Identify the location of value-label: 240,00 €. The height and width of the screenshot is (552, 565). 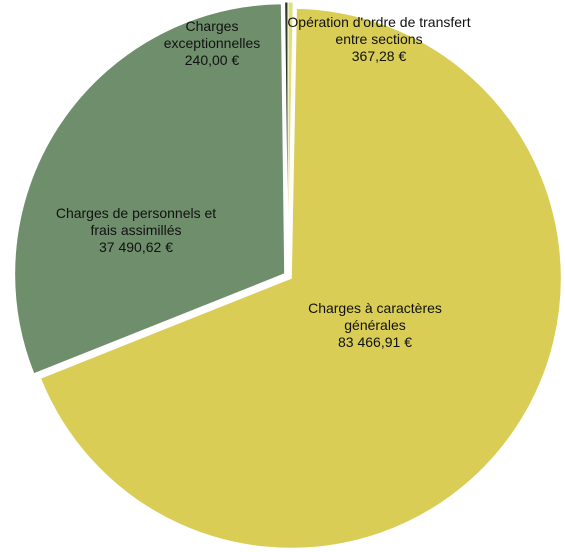
(212, 60).